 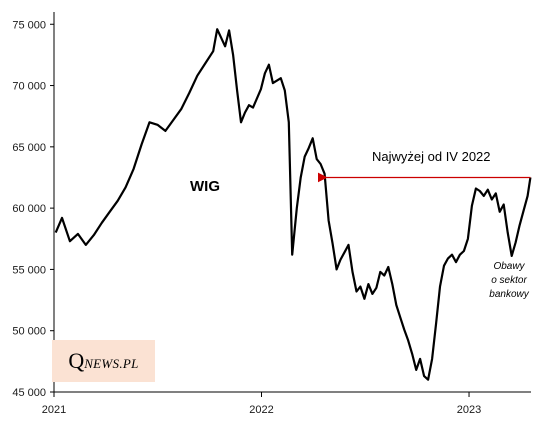 What do you see at coordinates (509, 280) in the screenshot?
I see `note-line-2: o sektor` at bounding box center [509, 280].